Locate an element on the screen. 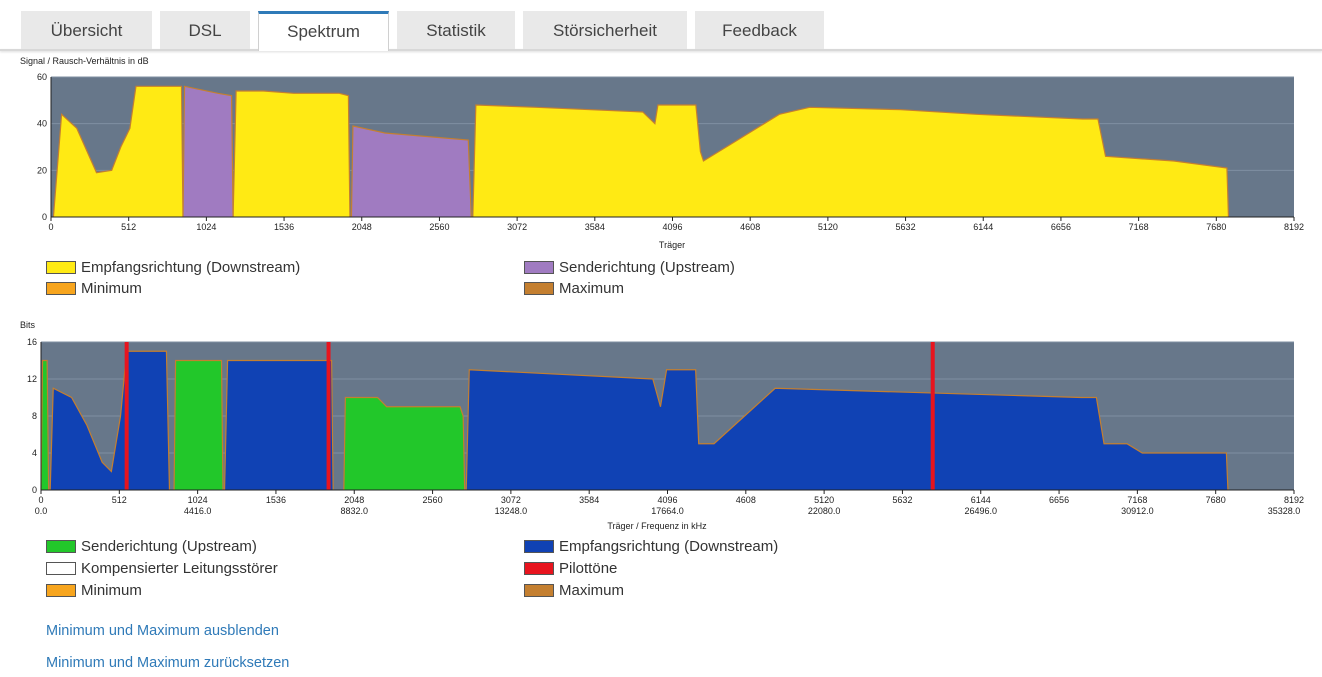 This screenshot has height=677, width=1322. freq-tick-label: 35328.0 is located at coordinates (1284, 511).